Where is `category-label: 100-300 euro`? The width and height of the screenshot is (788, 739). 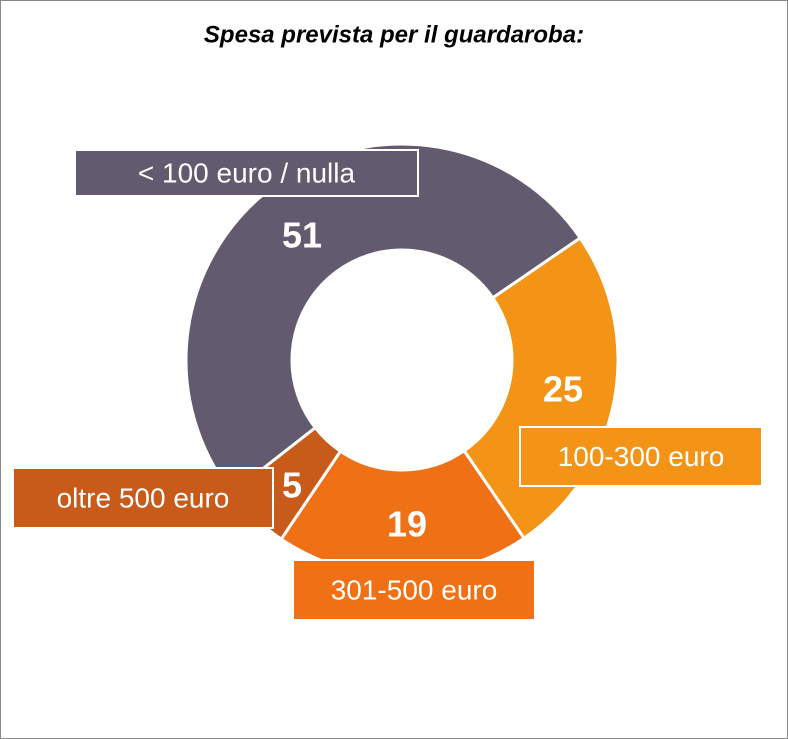 category-label: 100-300 euro is located at coordinates (641, 456).